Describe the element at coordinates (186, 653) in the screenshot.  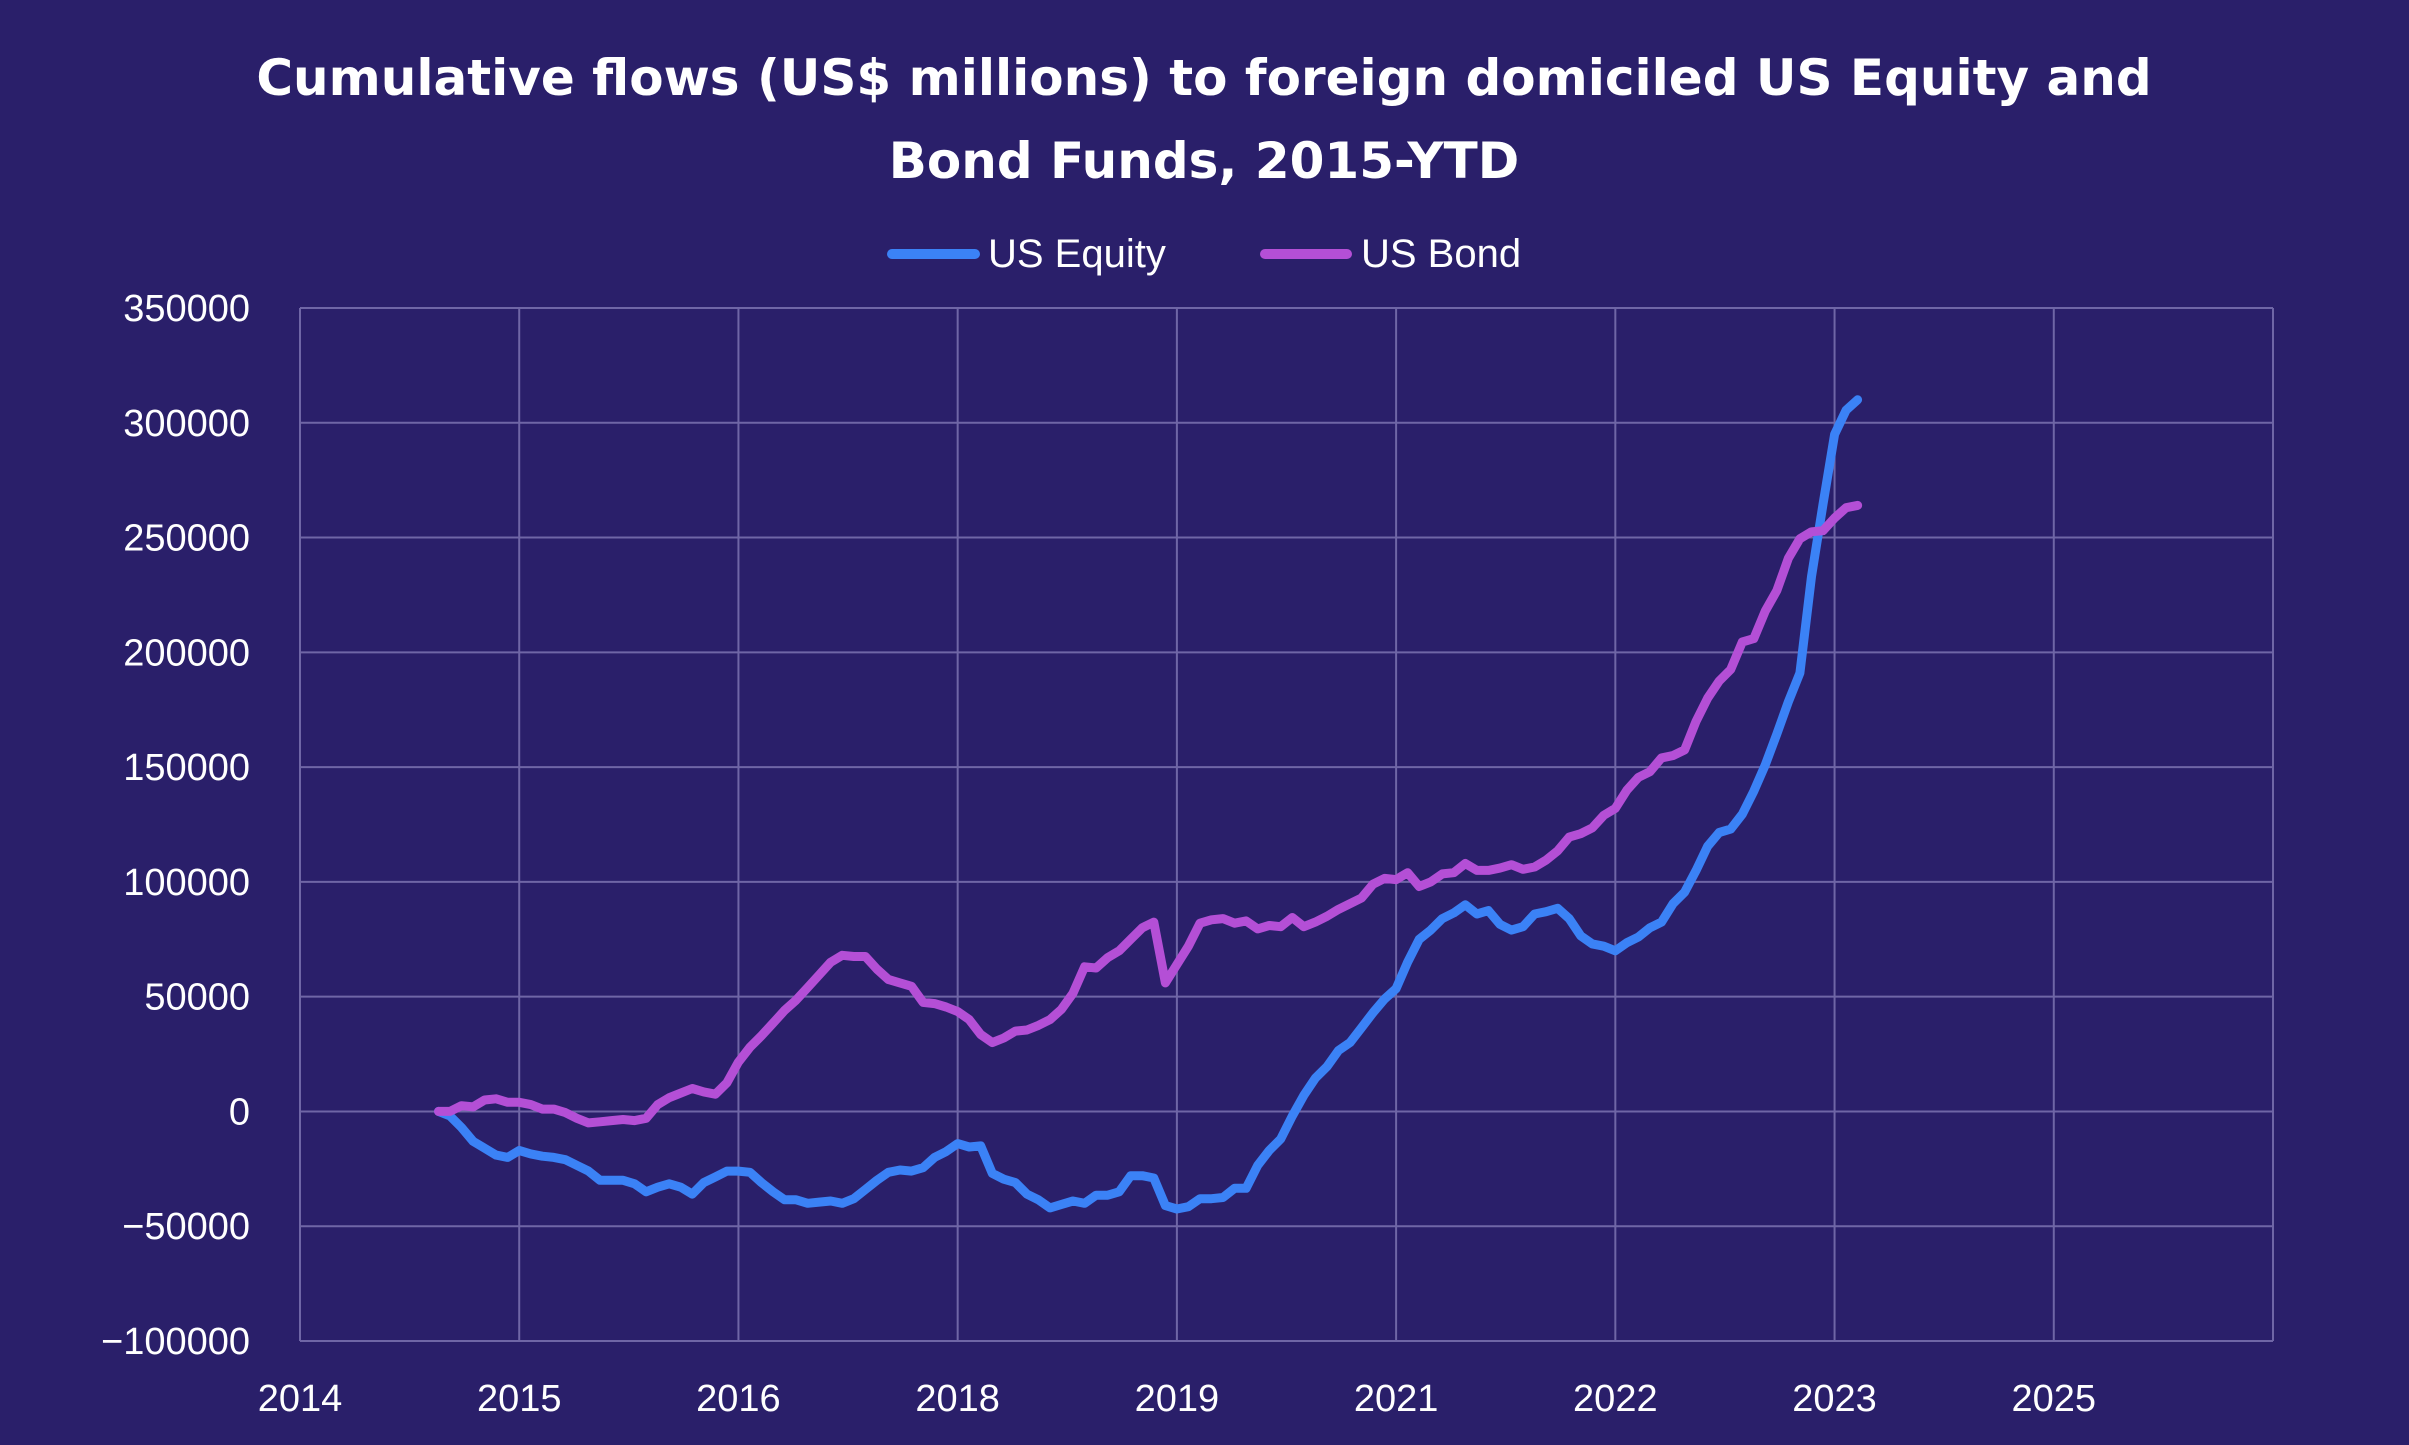
I see `y-tick-label: 200000` at that location.